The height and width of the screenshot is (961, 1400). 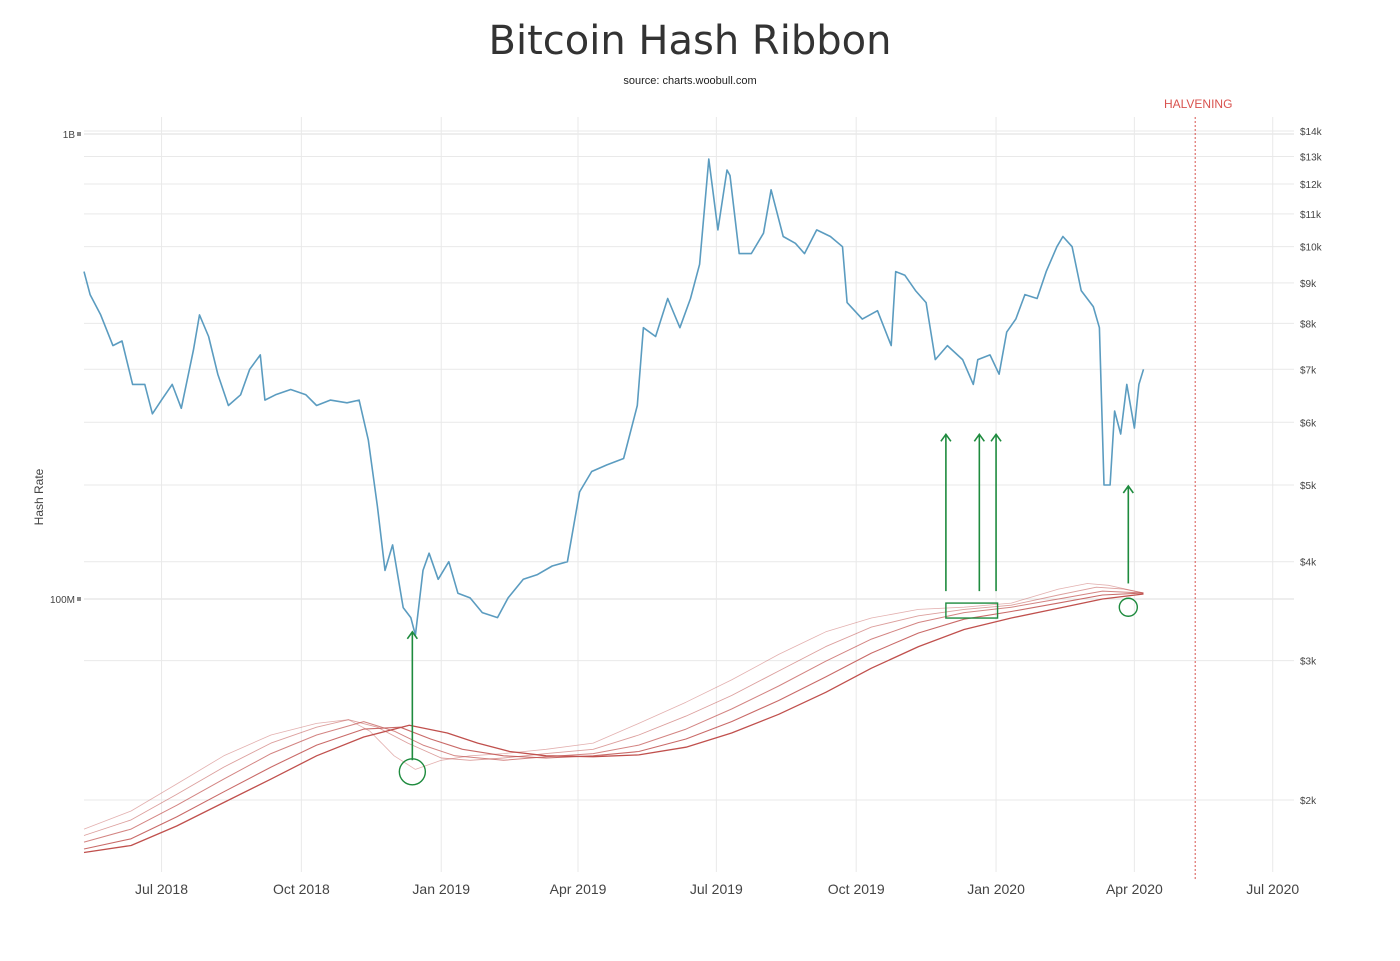 I want to click on x-tick-label: Oct 2019, so click(x=856, y=889).